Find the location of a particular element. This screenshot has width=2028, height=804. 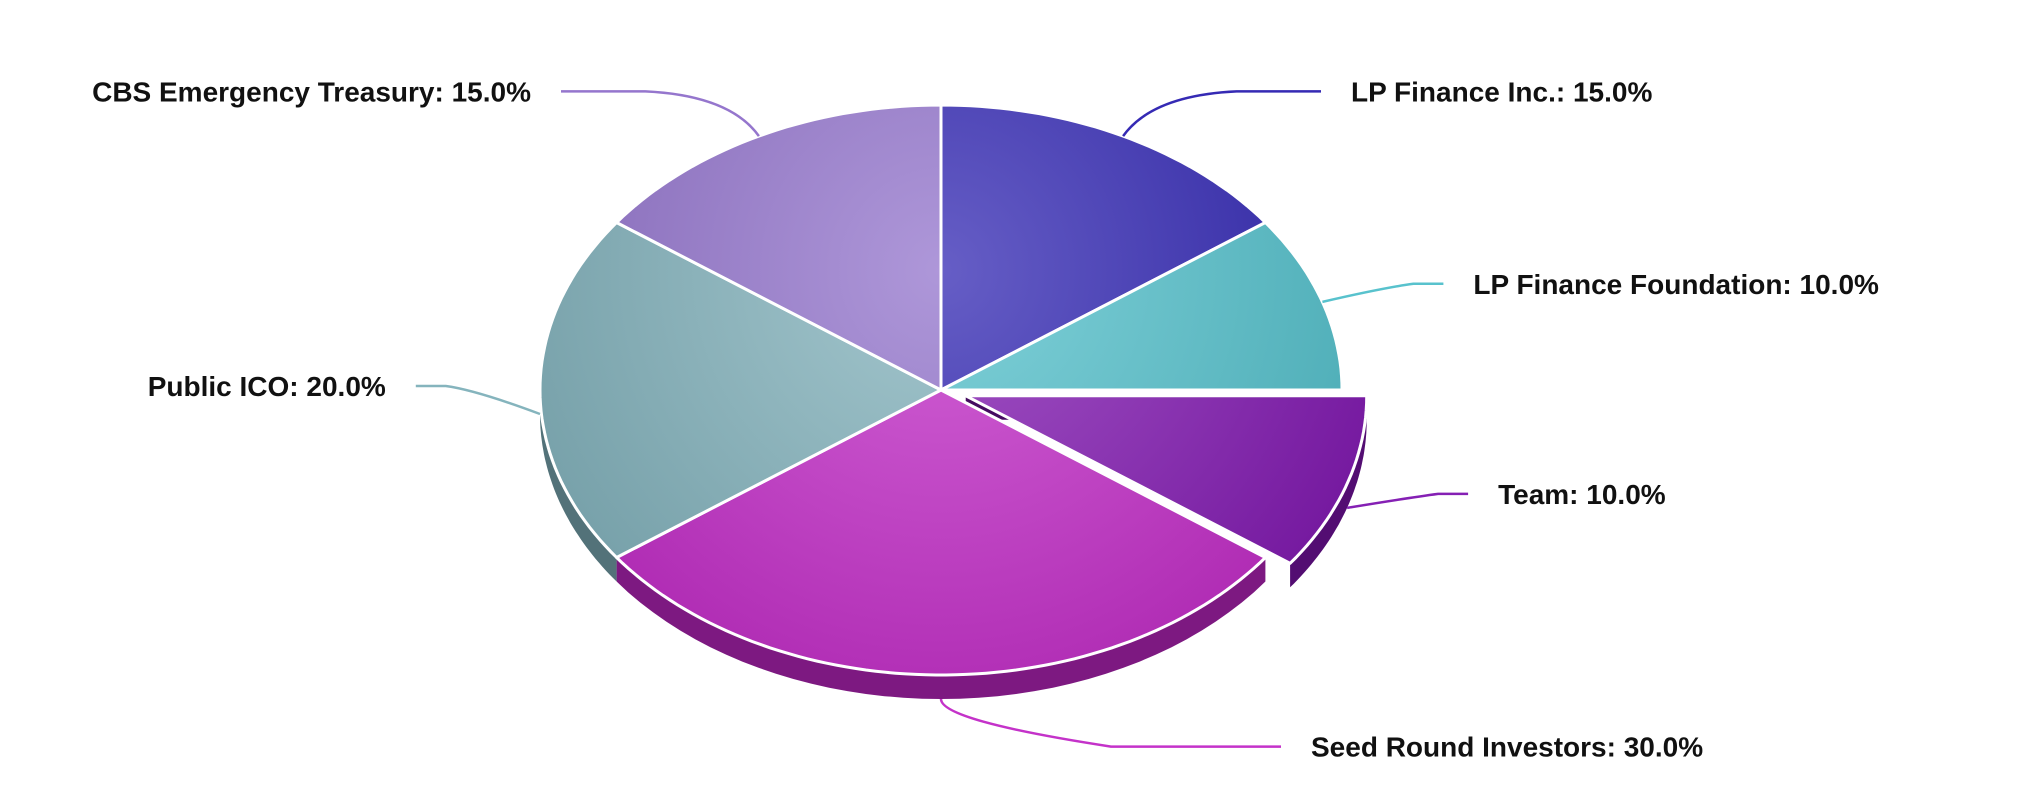

pie-slice-team is located at coordinates (1166, 479).